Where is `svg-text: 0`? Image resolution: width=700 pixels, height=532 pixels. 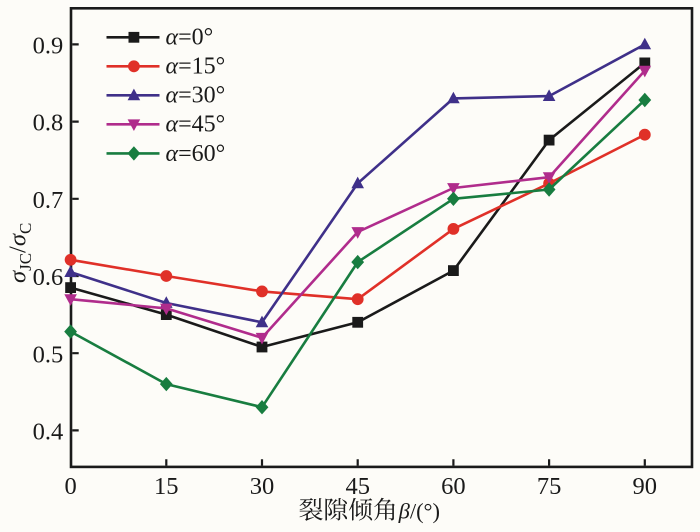 svg-text: 0 is located at coordinates (70, 486).